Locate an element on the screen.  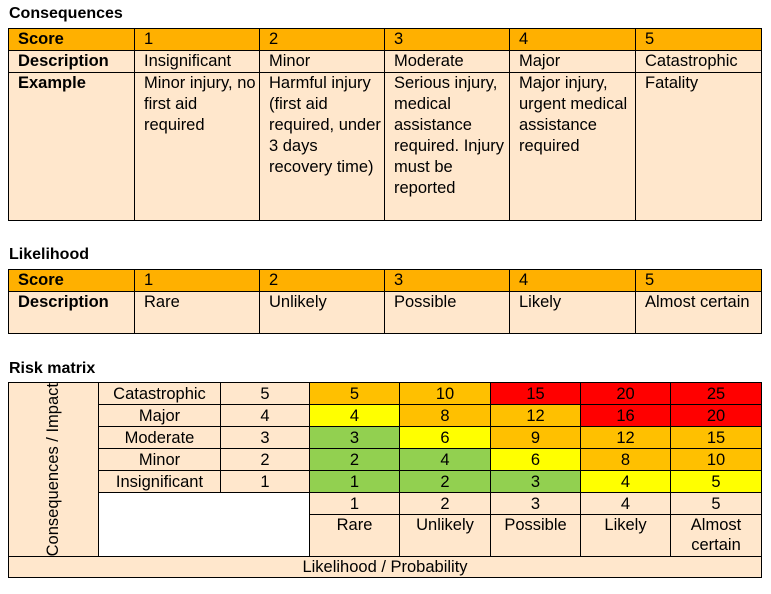
matrix-likelihood-label: Likely is located at coordinates (625, 536).